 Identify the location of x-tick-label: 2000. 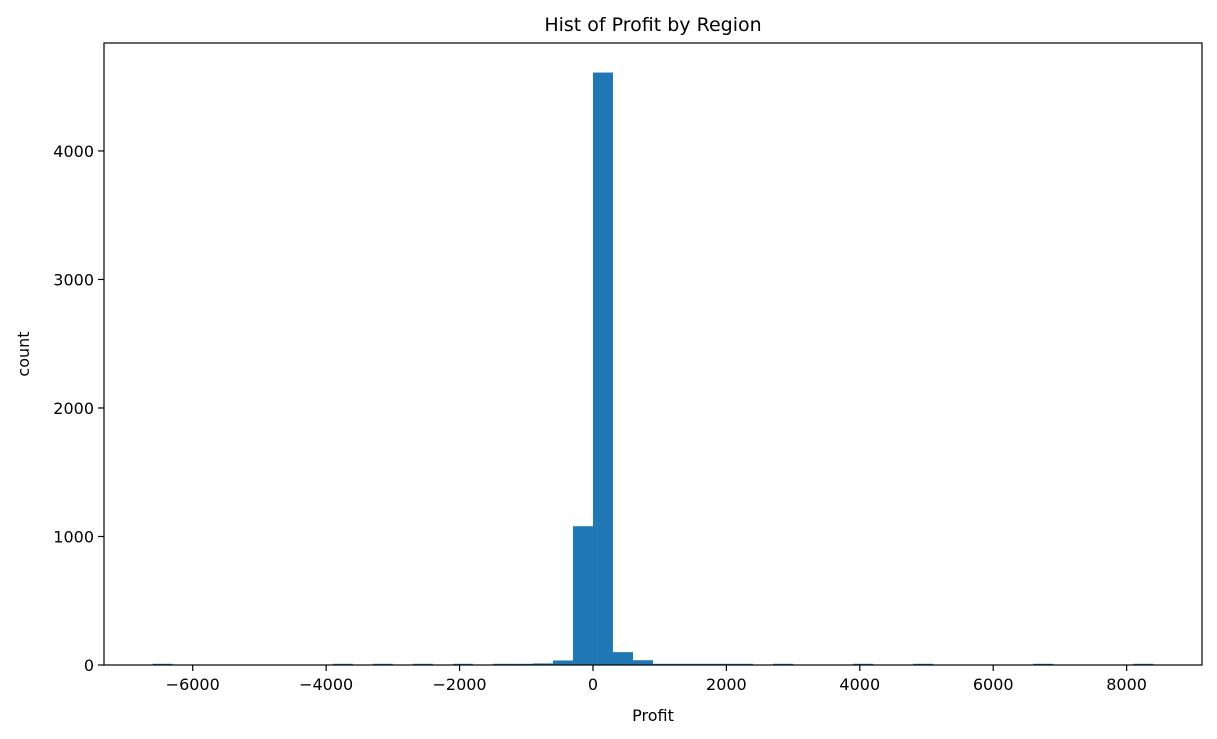
(726, 684).